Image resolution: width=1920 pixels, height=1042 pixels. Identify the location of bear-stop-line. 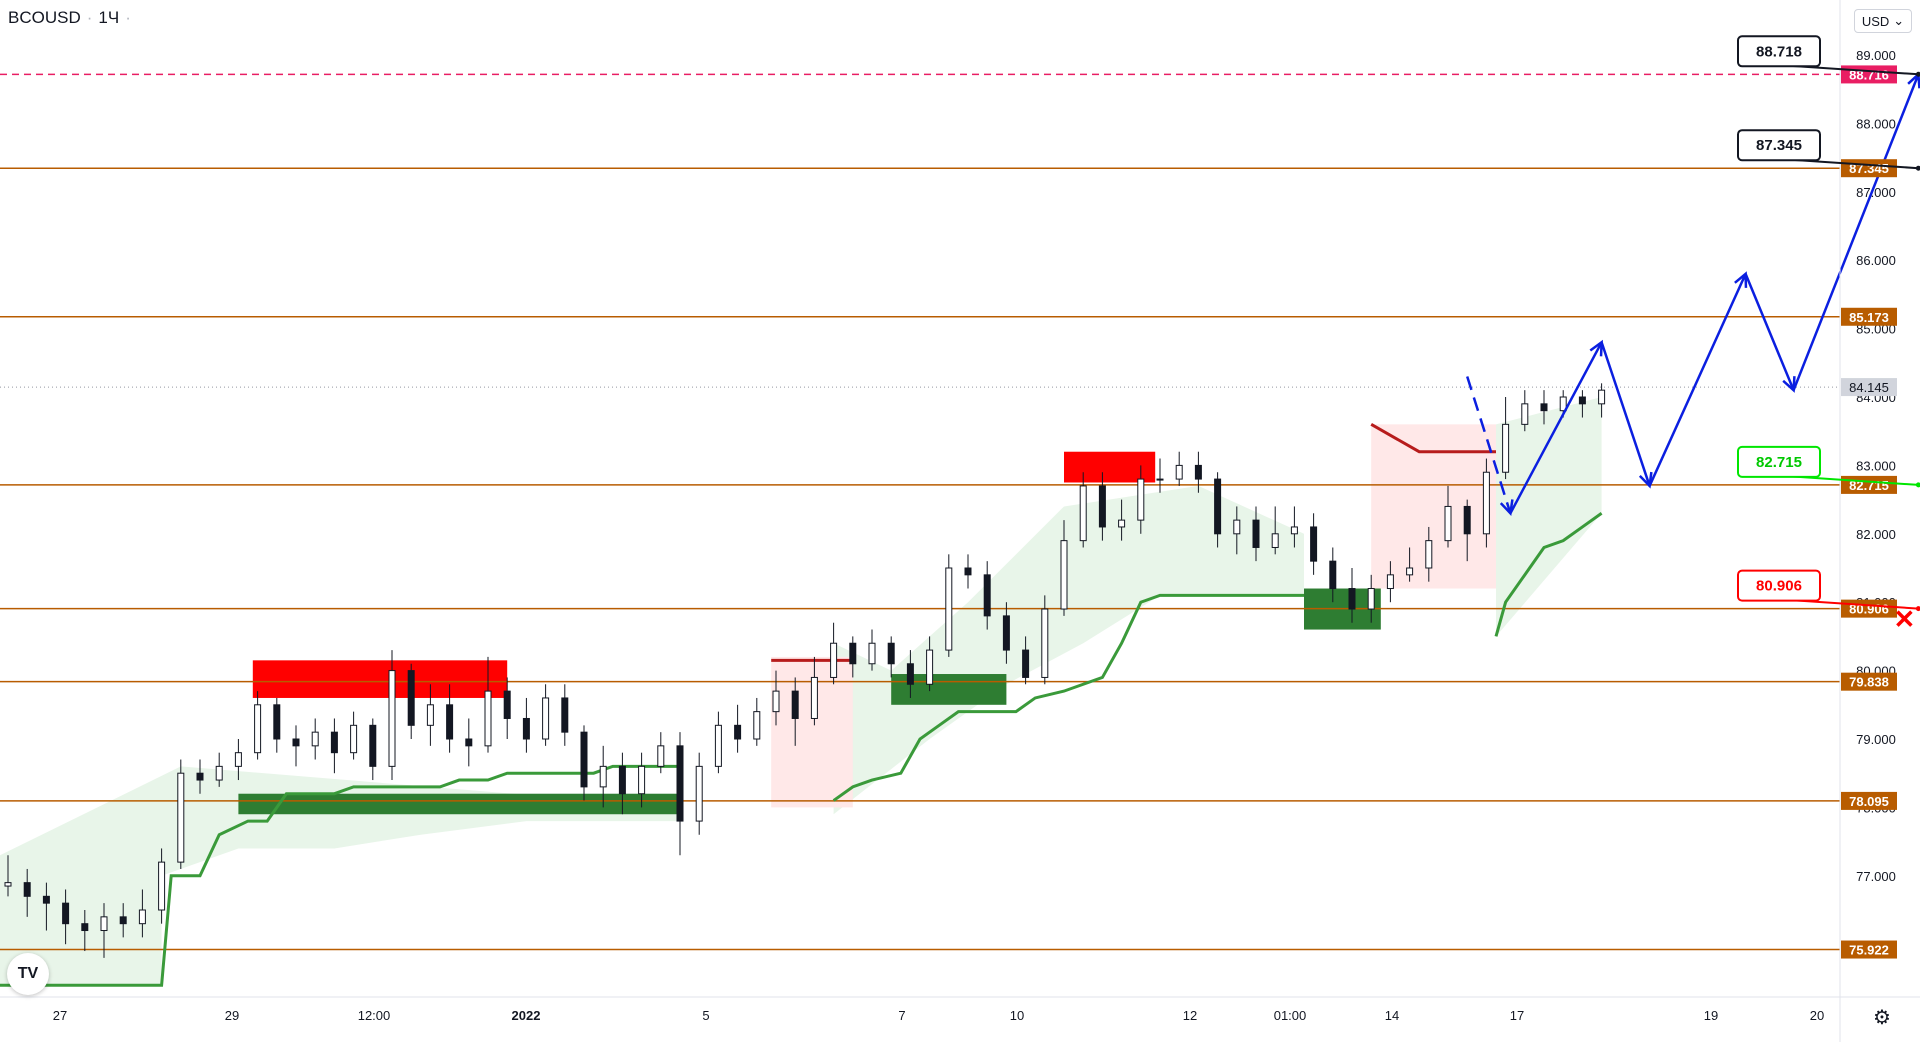
(1433, 438).